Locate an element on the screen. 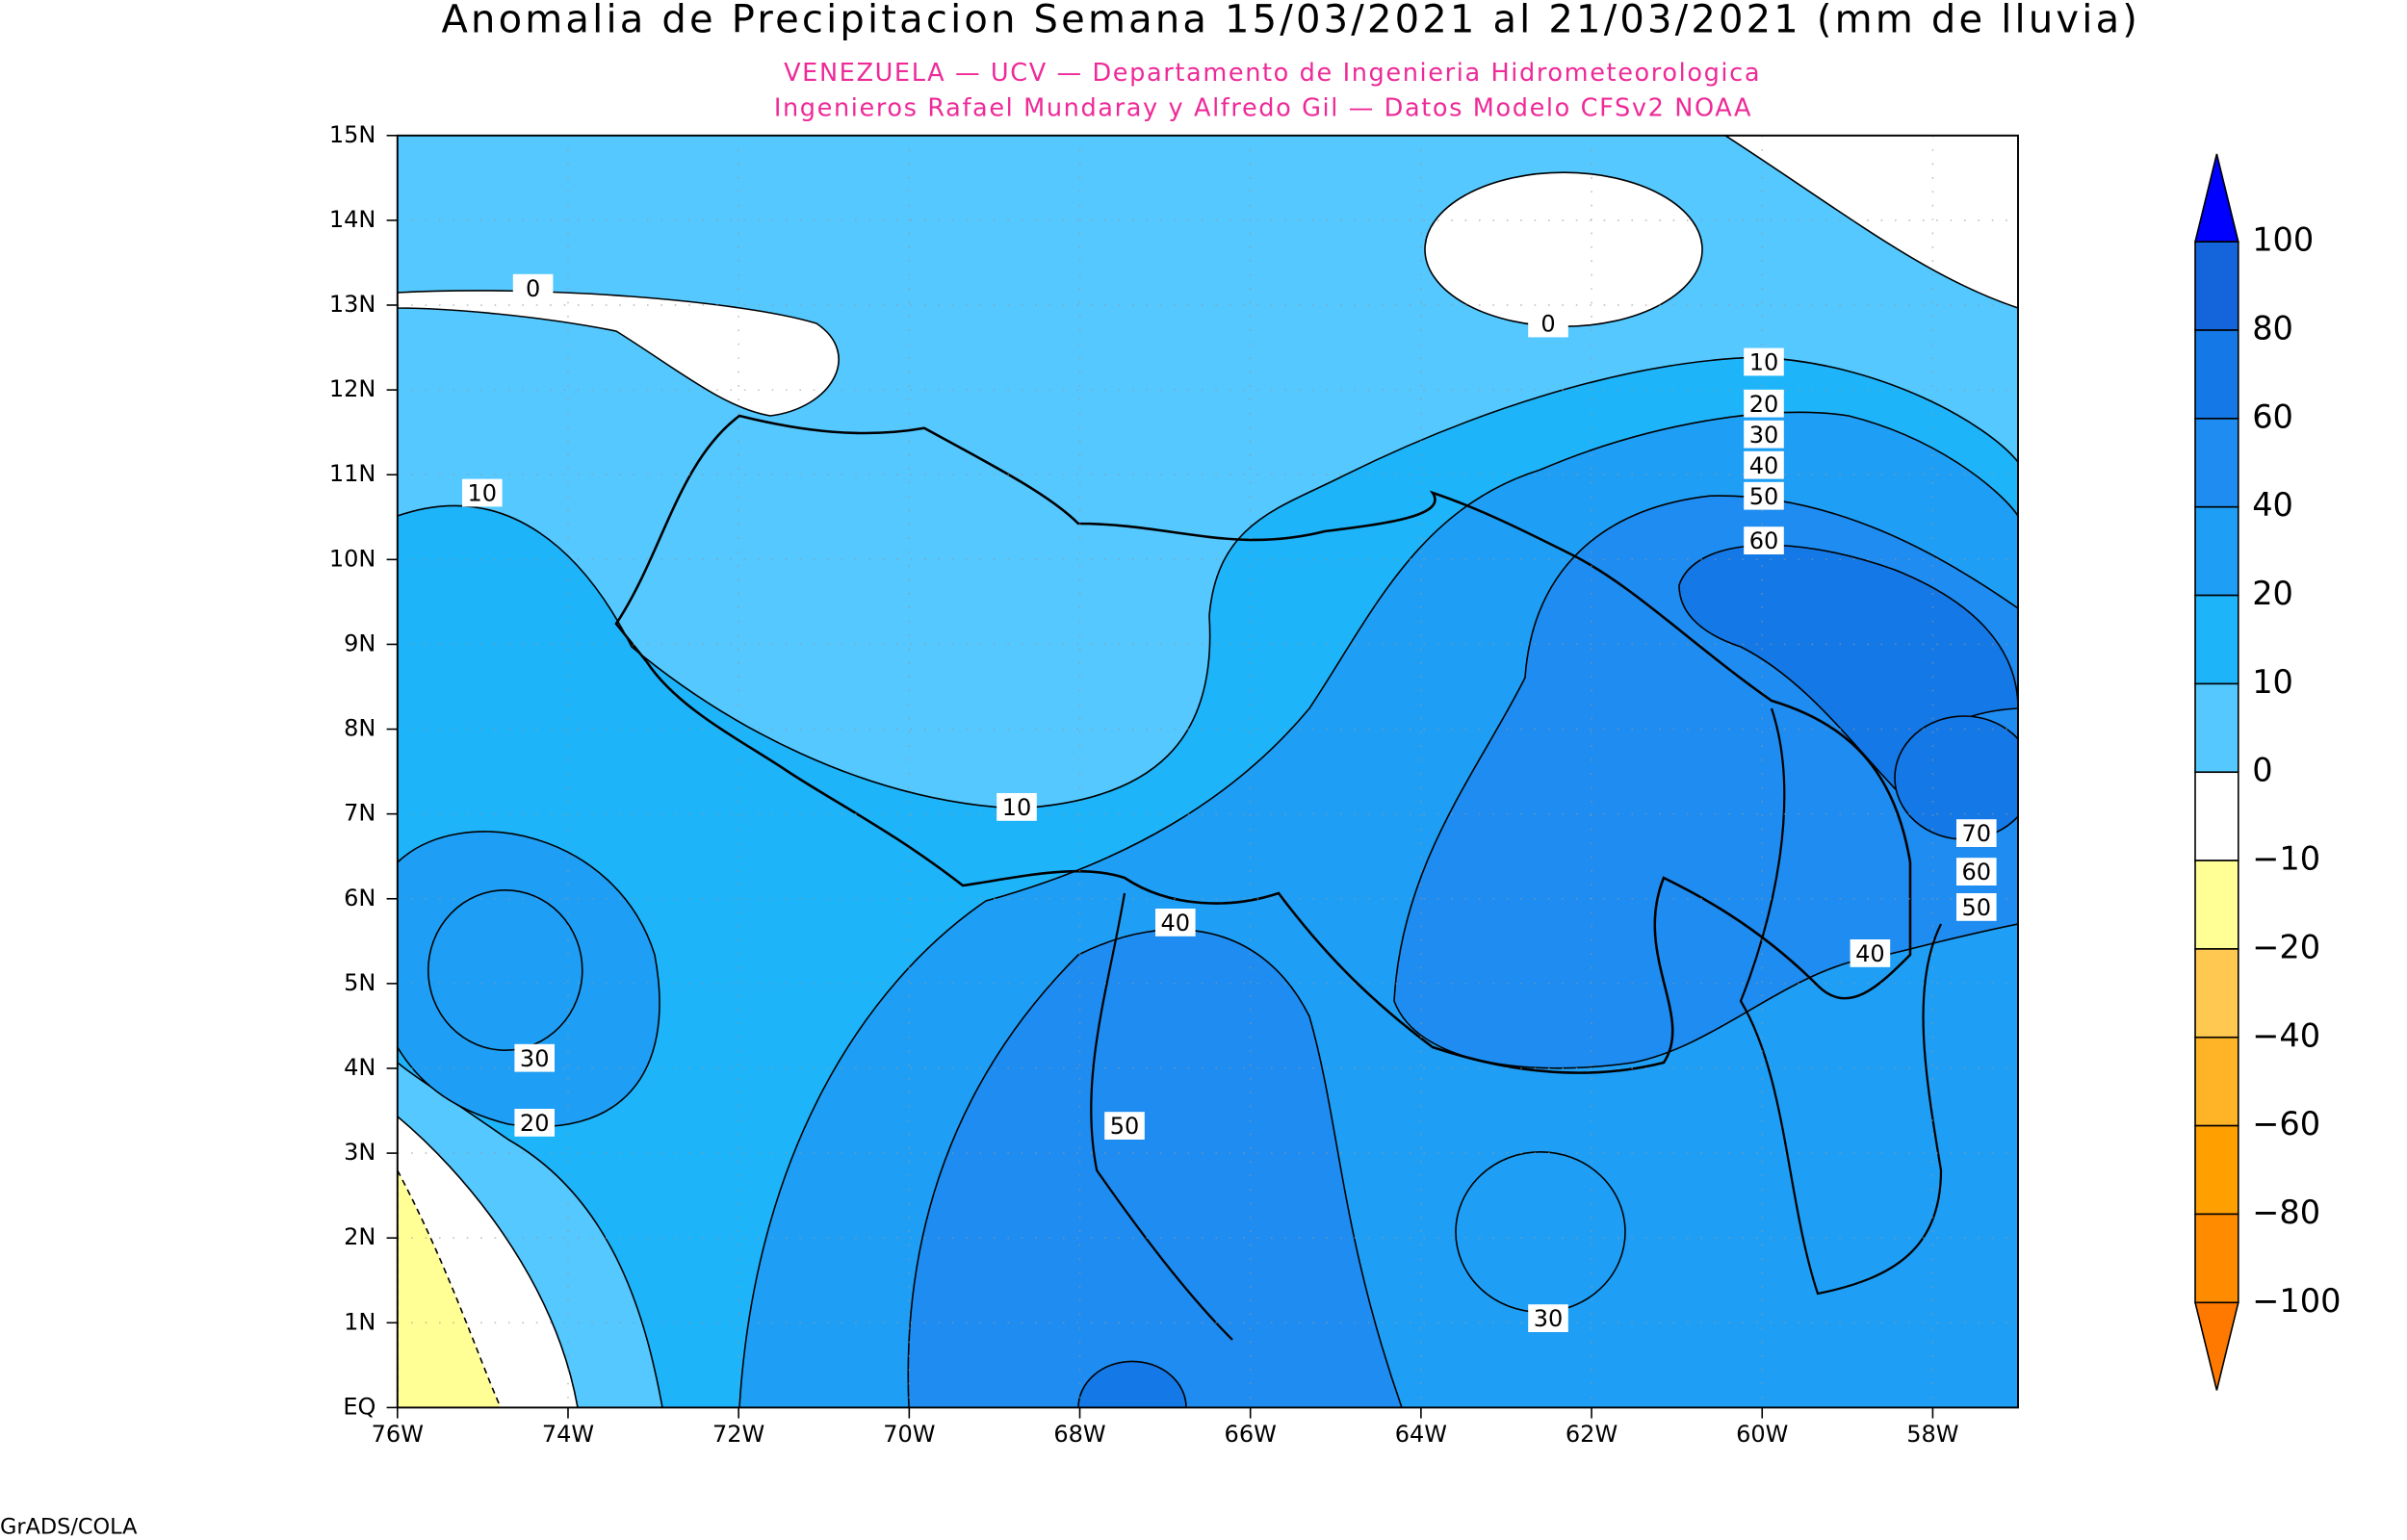 The width and height of the screenshot is (2407, 1540). colorbar-label: −40 is located at coordinates (2286, 1035).